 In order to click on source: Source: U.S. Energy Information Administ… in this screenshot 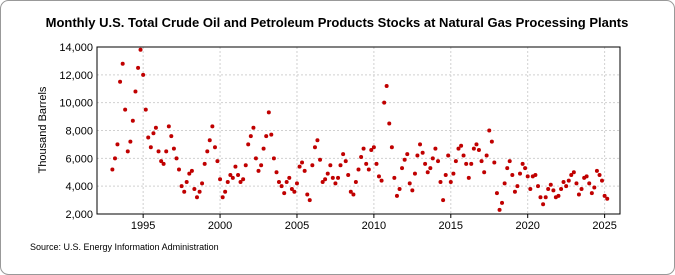, I will do `click(124, 247)`.